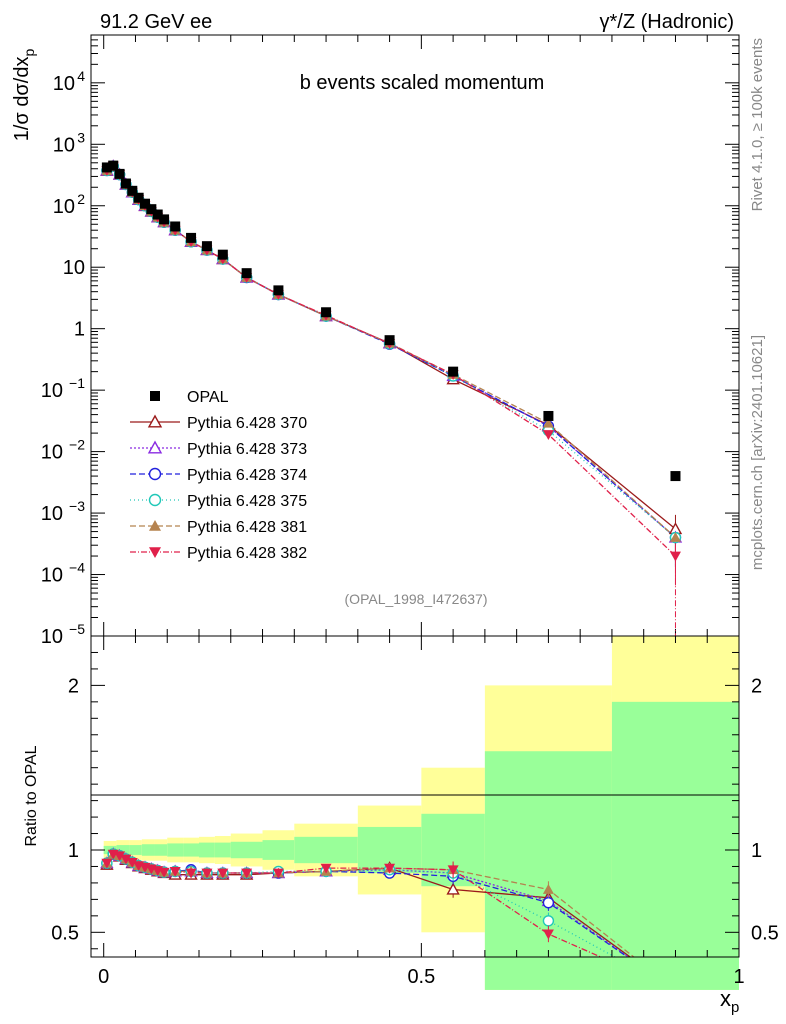 This screenshot has height=1024, width=786. What do you see at coordinates (103, 977) in the screenshot?
I see `x-tick-label: 0` at bounding box center [103, 977].